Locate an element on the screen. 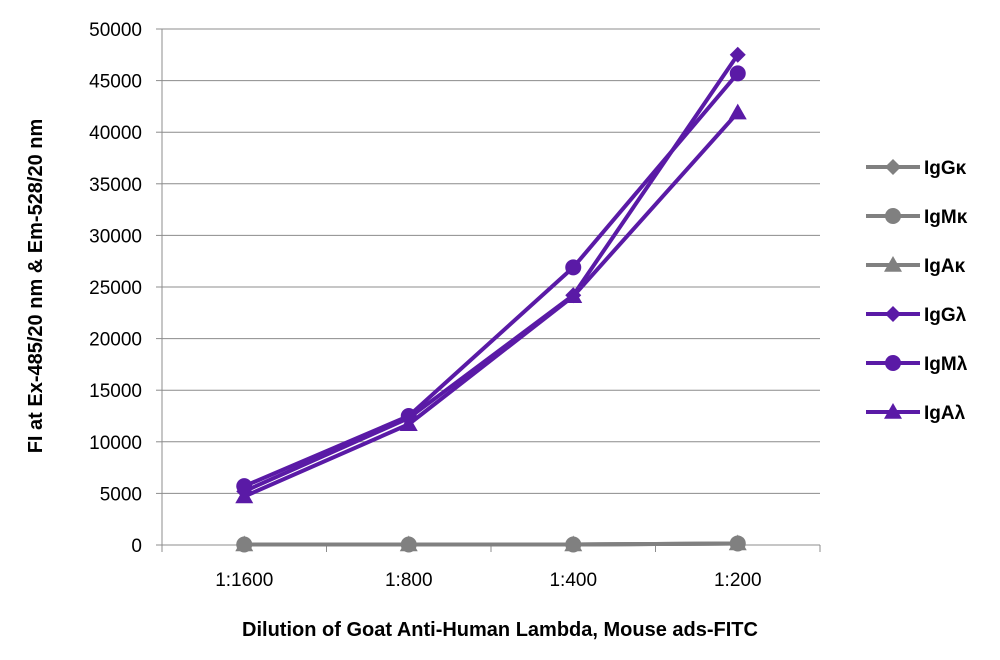 Image resolution: width=1000 pixels, height=660 pixels. legend: IgGκ IgMκ IgAκ IgGλ IgMλ IgAλ is located at coordinates (917, 291).